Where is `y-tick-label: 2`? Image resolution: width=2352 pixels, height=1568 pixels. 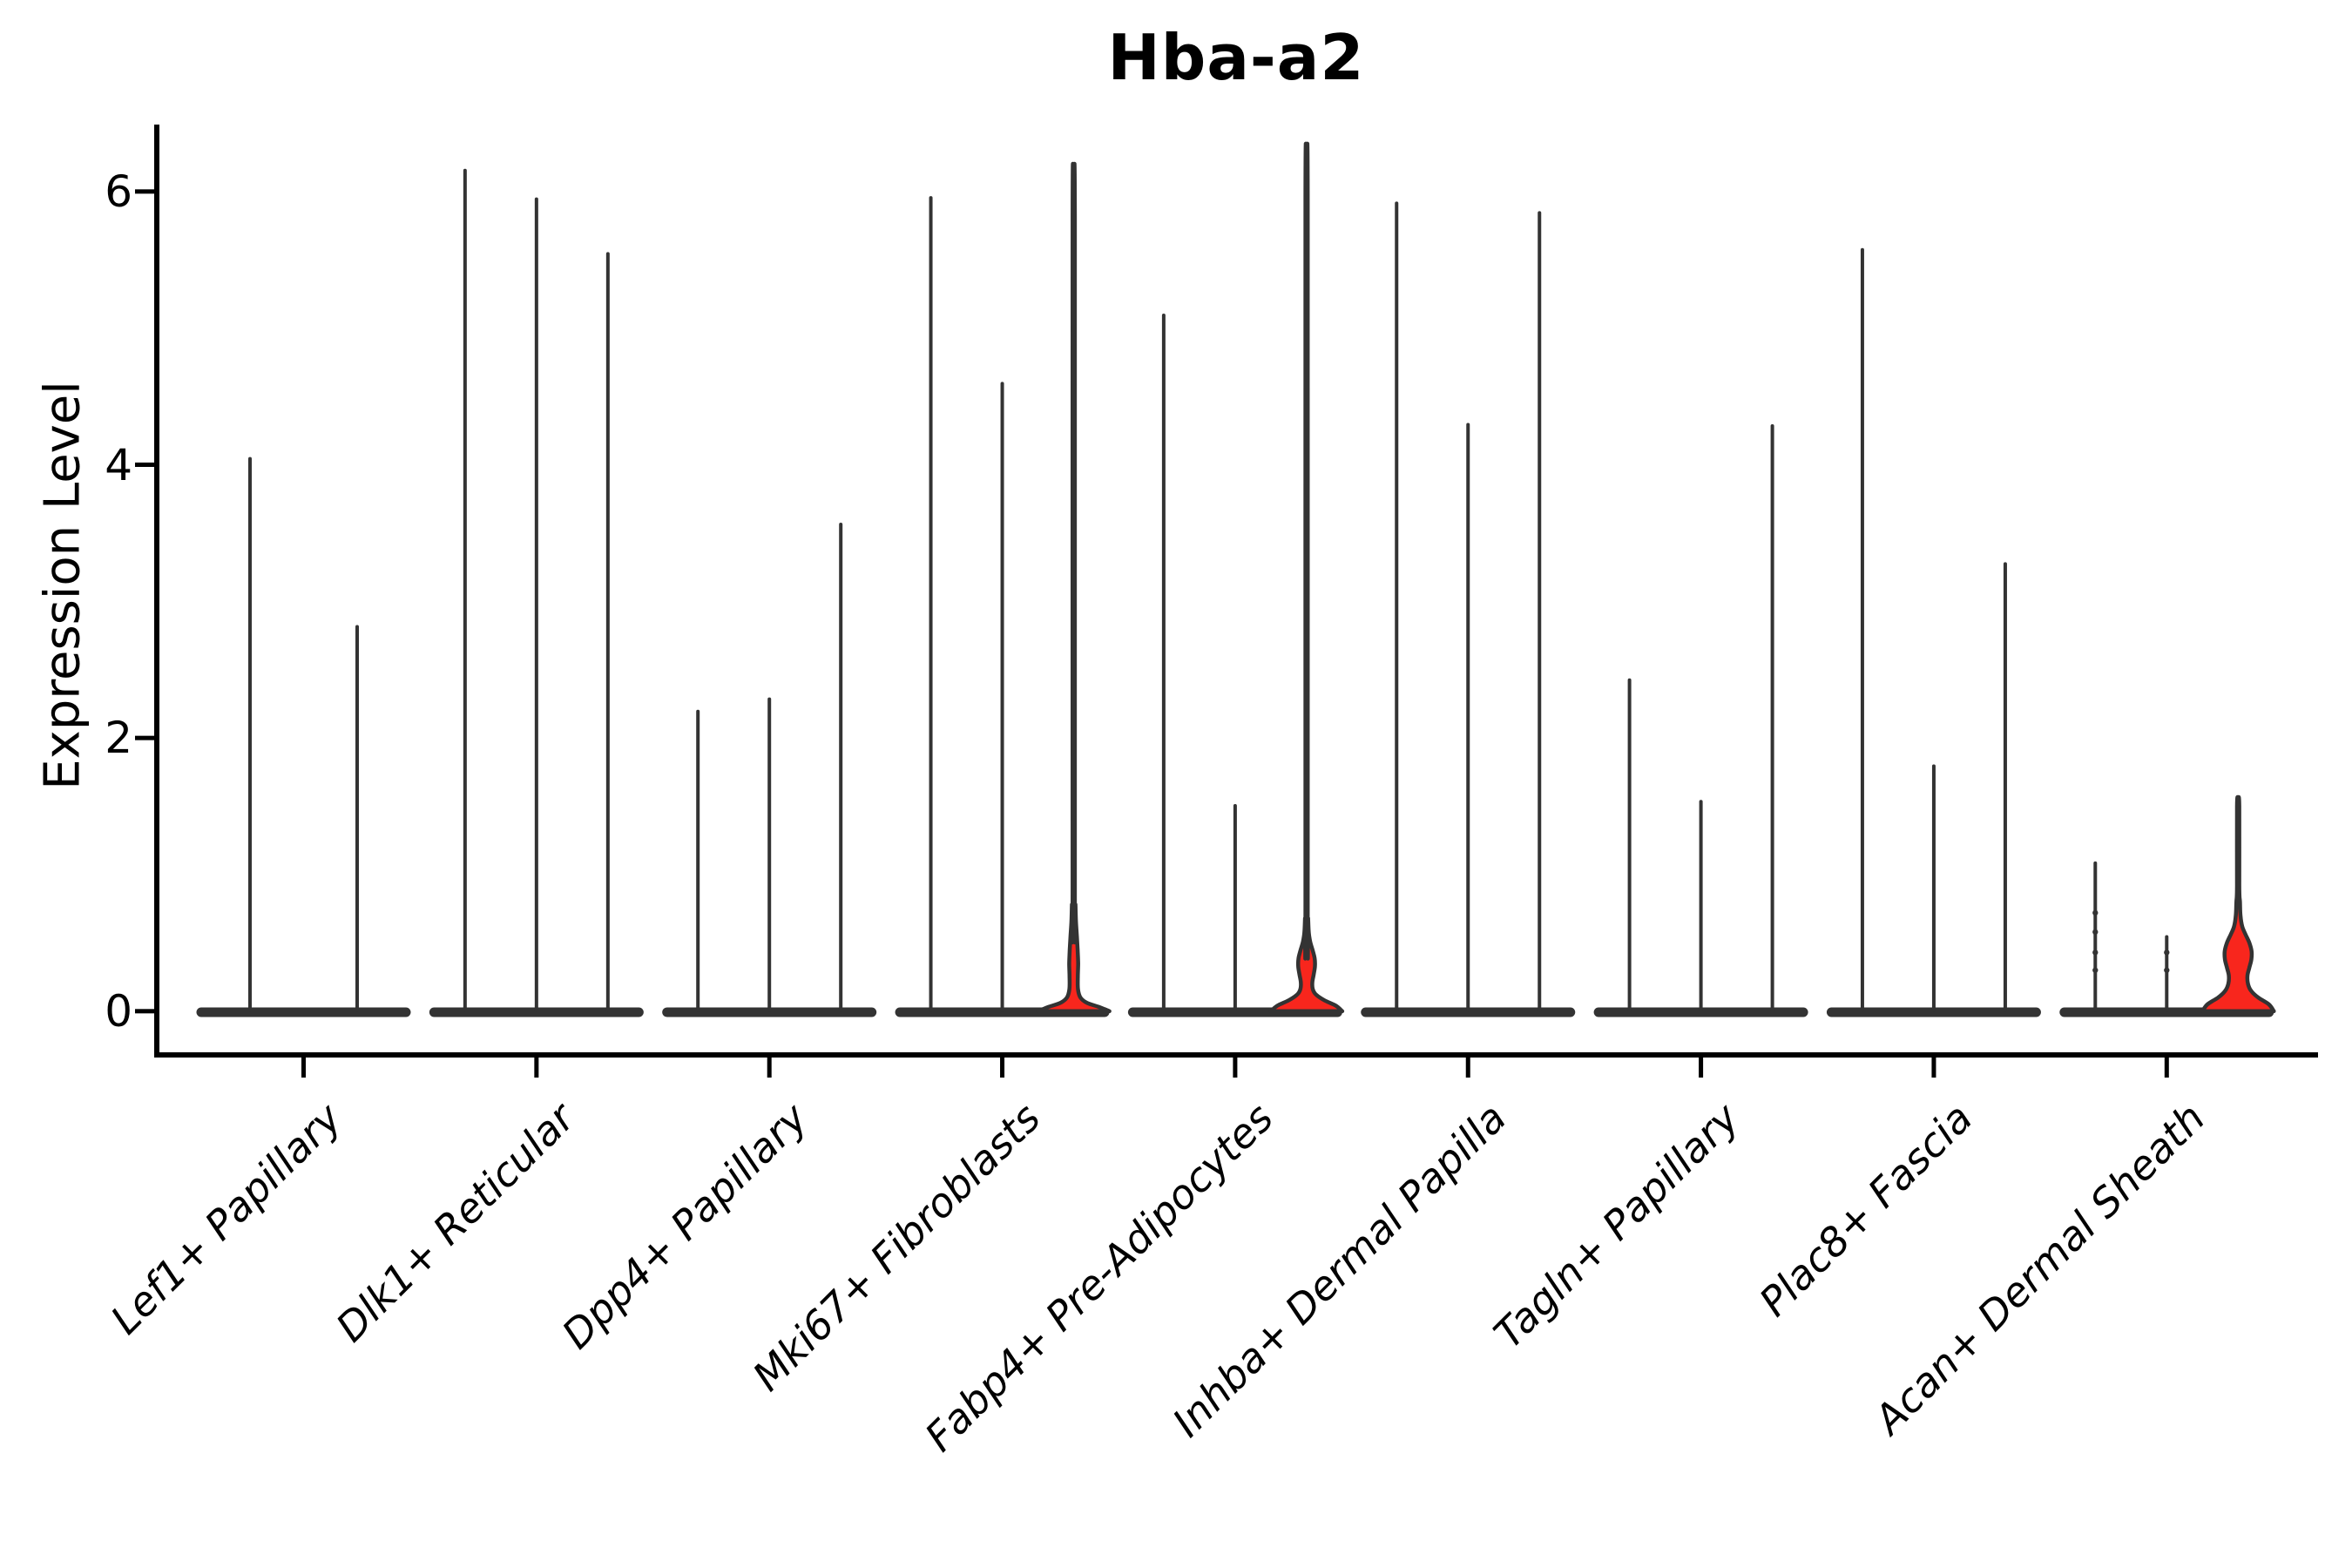
y-tick-label: 2 is located at coordinates (119, 738).